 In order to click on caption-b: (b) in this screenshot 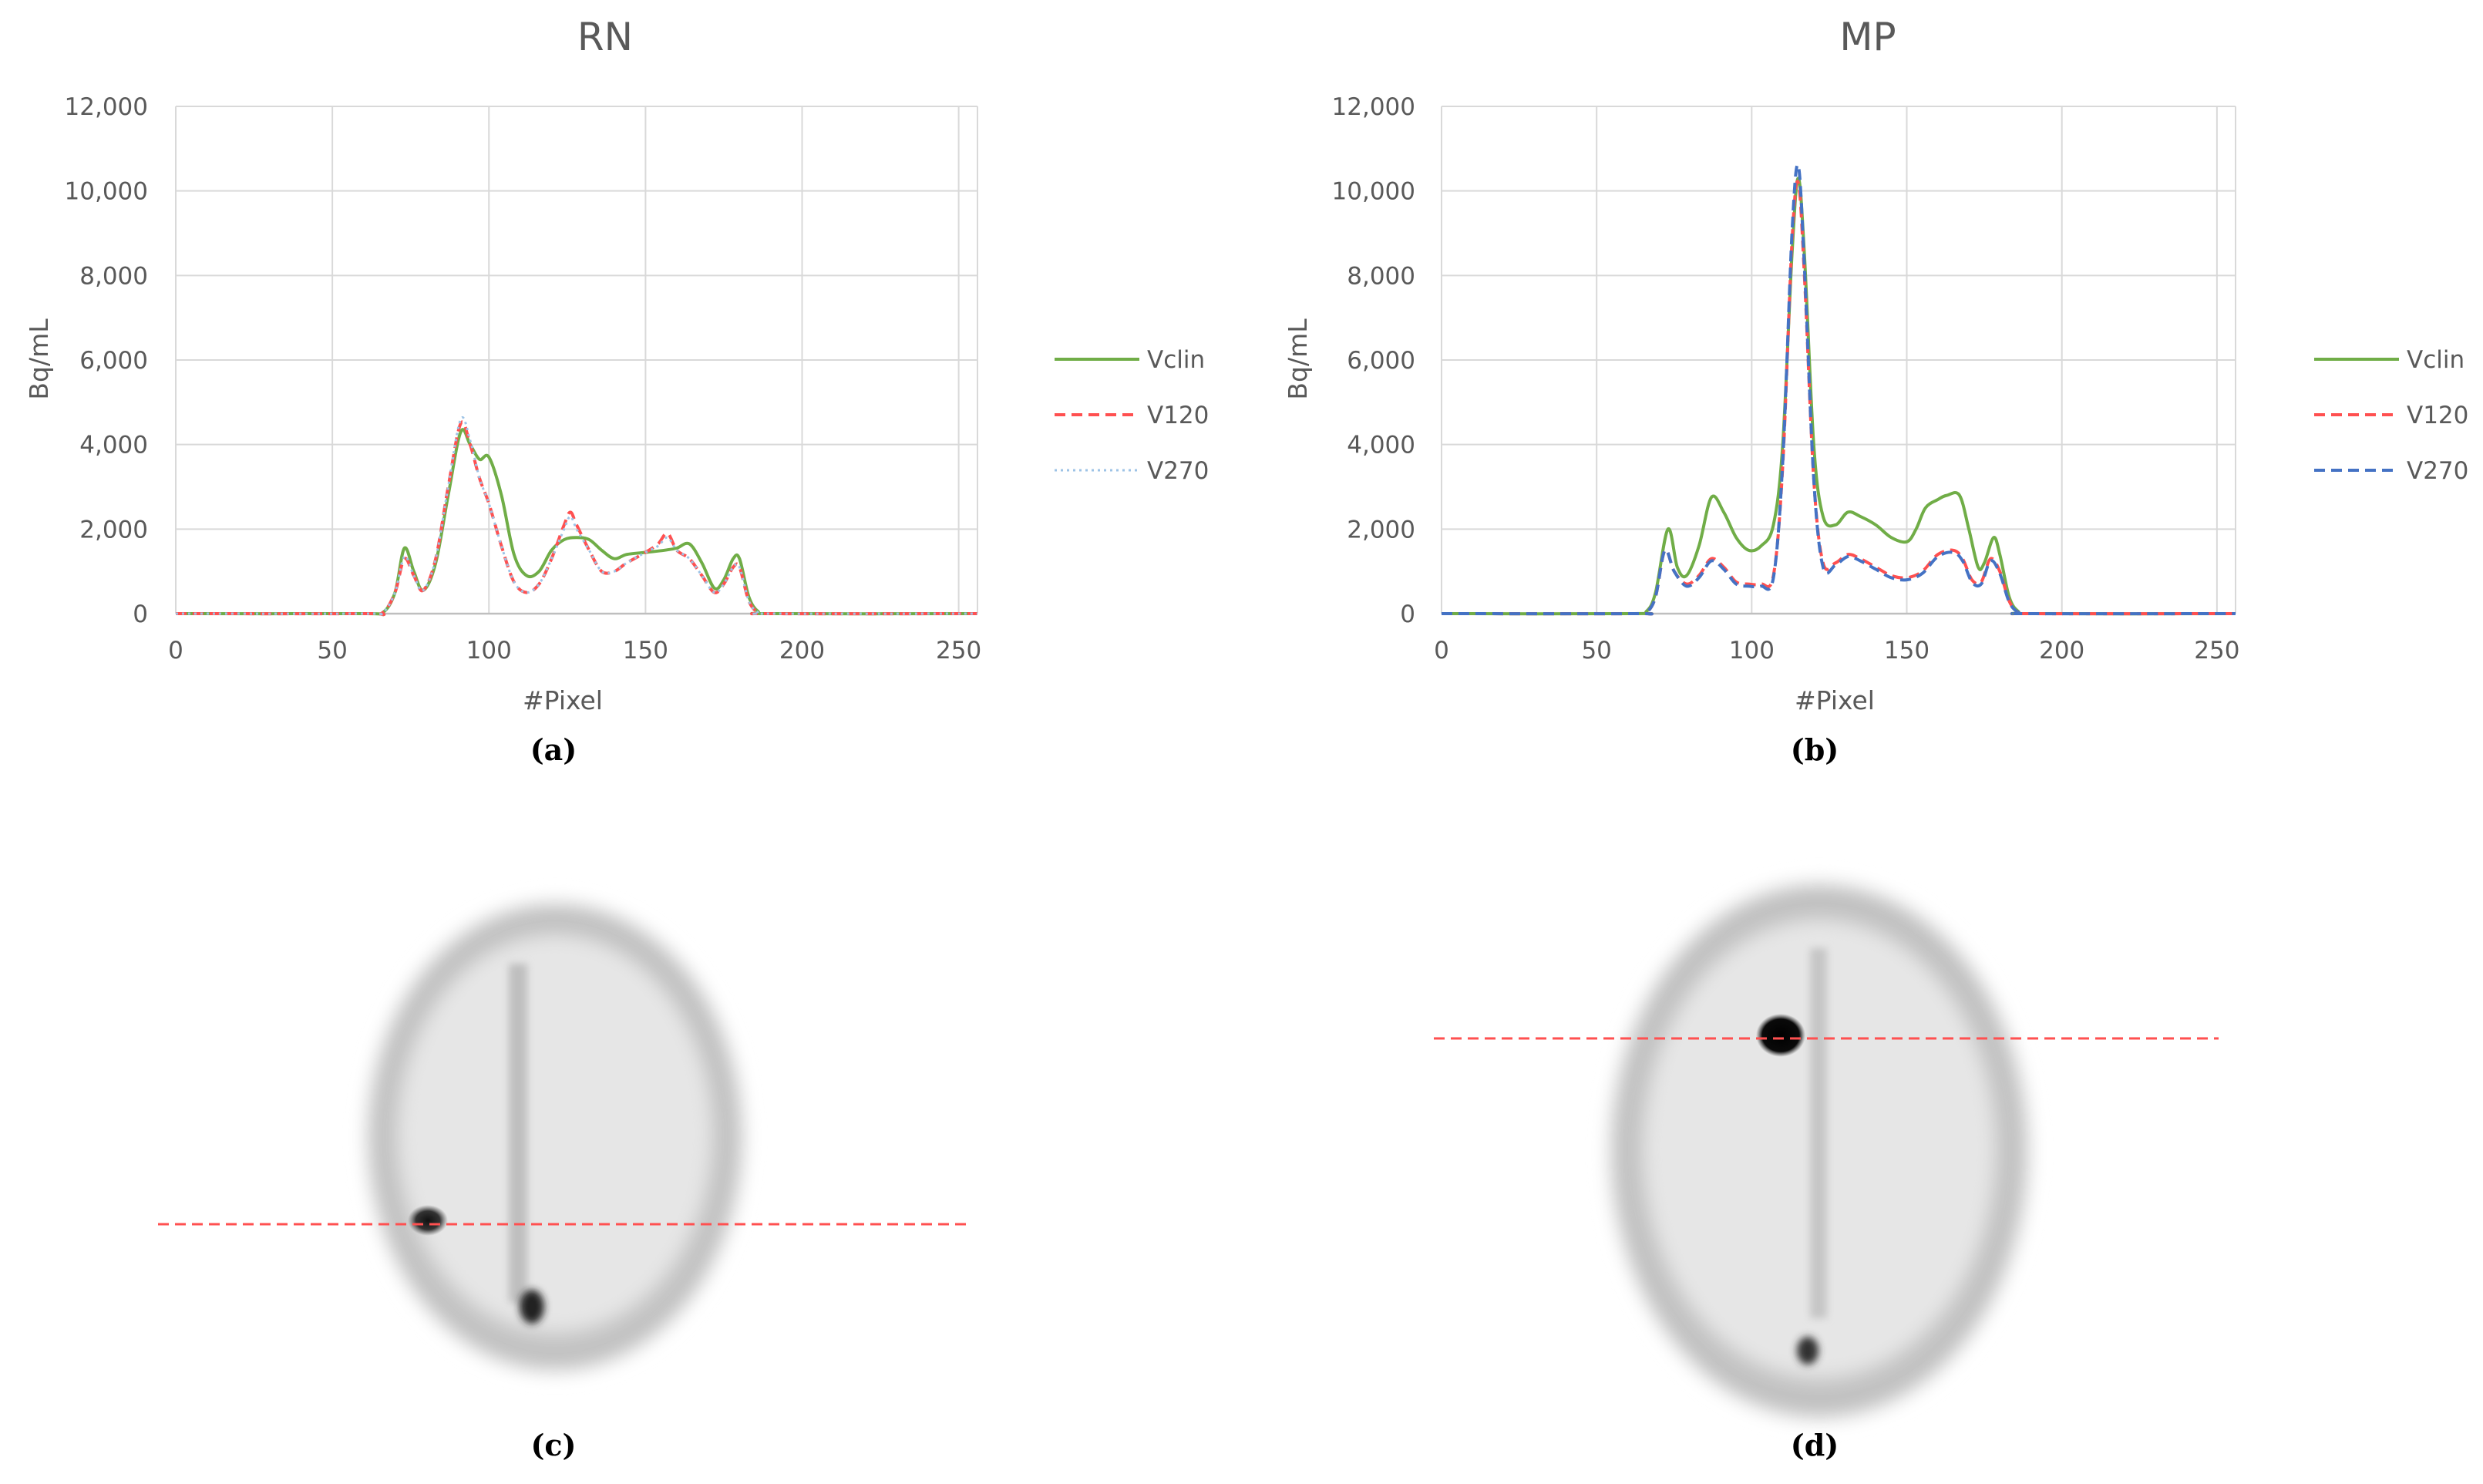, I will do `click(1815, 749)`.